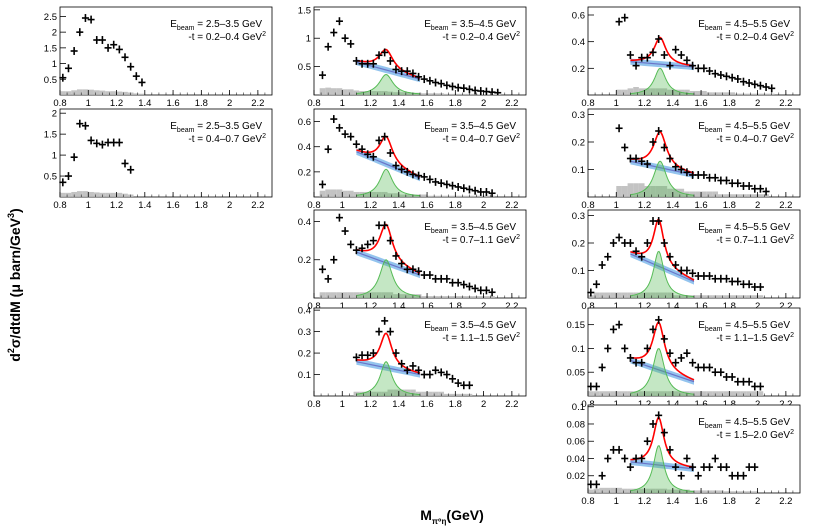 The height and width of the screenshot is (530, 830). I want to click on background-line, so click(662, 465).